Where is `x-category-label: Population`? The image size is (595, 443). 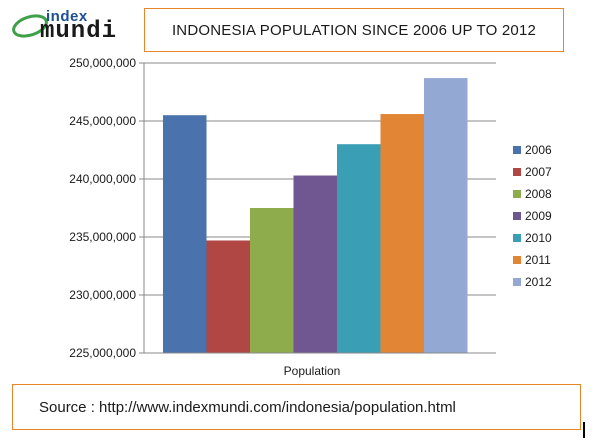
x-category-label: Population is located at coordinates (312, 371).